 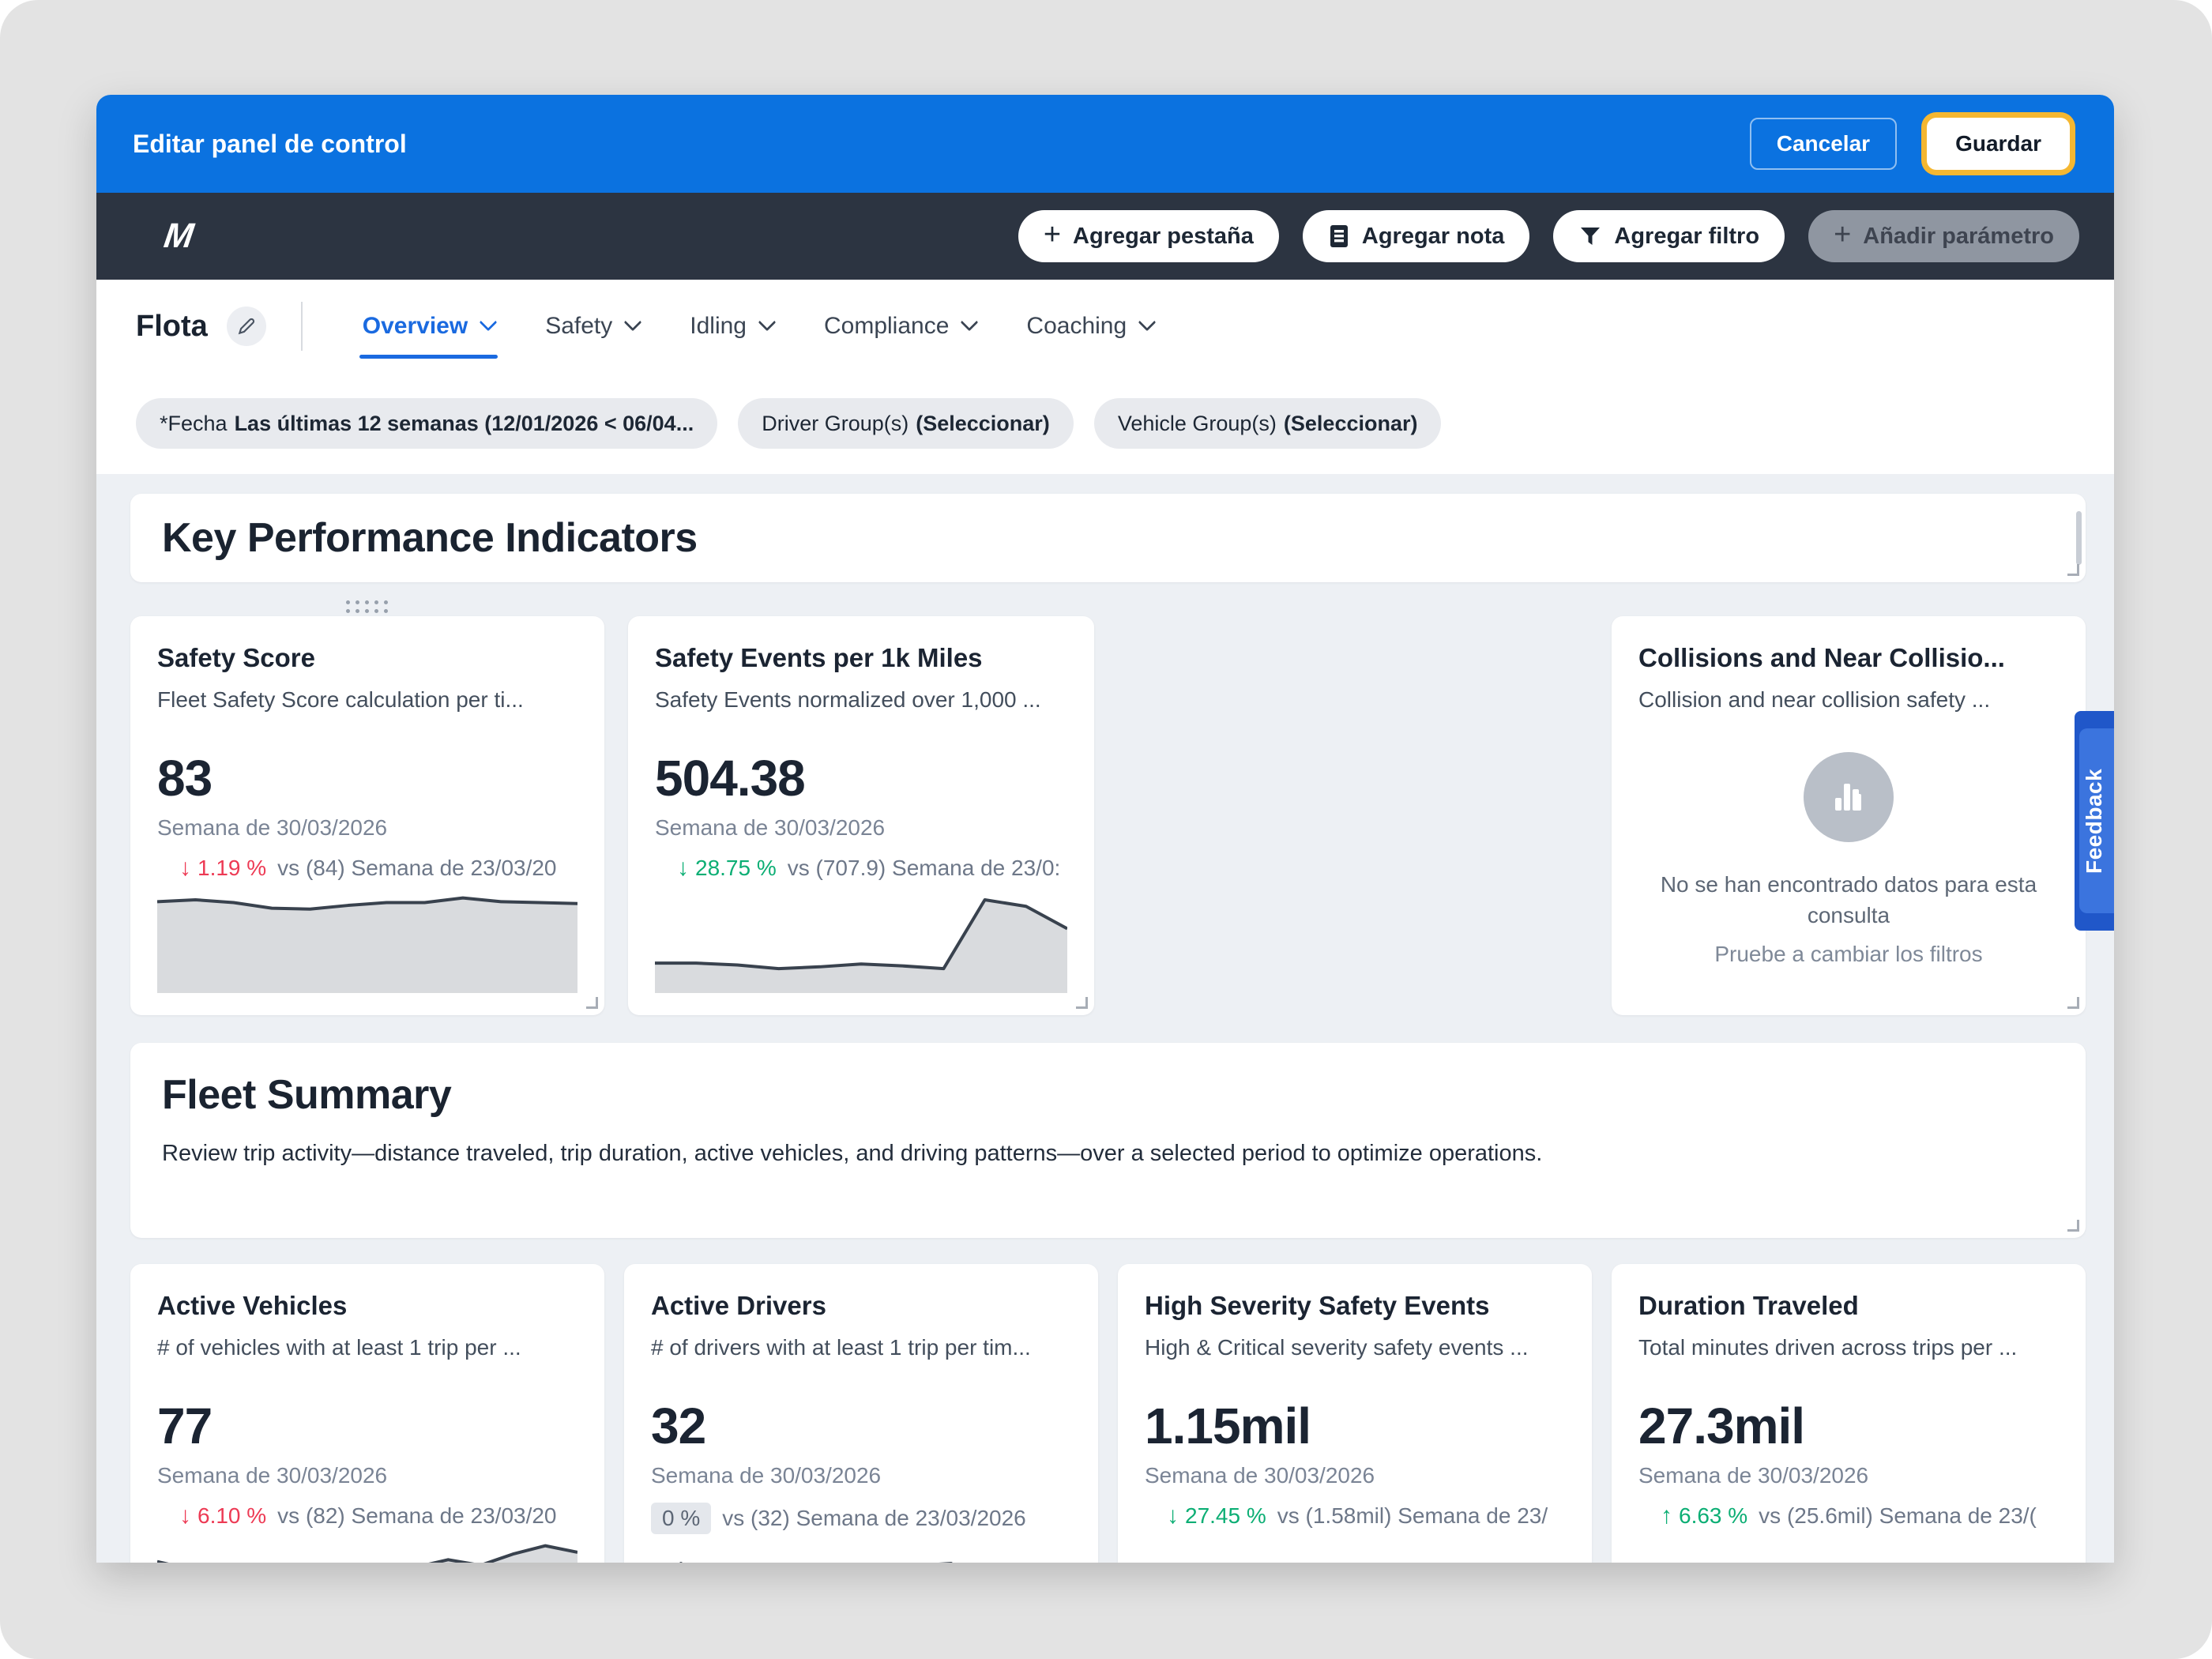 I want to click on tab-idling: Idling, so click(x=732, y=327).